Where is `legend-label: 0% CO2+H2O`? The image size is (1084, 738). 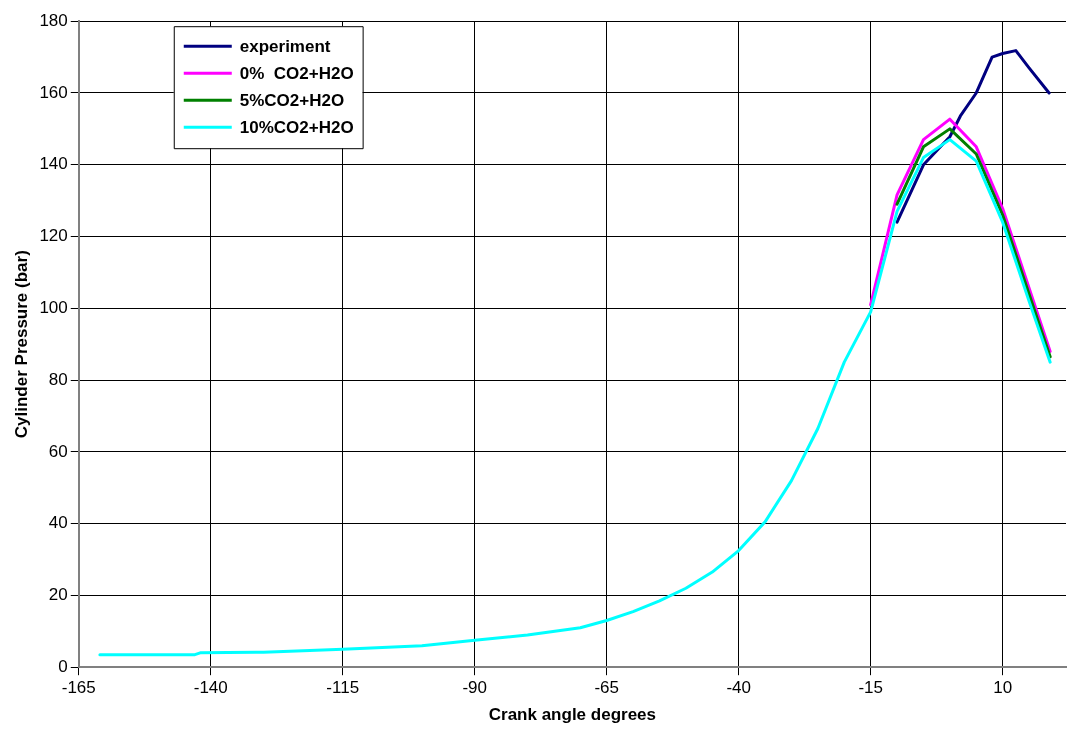
legend-label: 0% CO2+H2O is located at coordinates (296, 73).